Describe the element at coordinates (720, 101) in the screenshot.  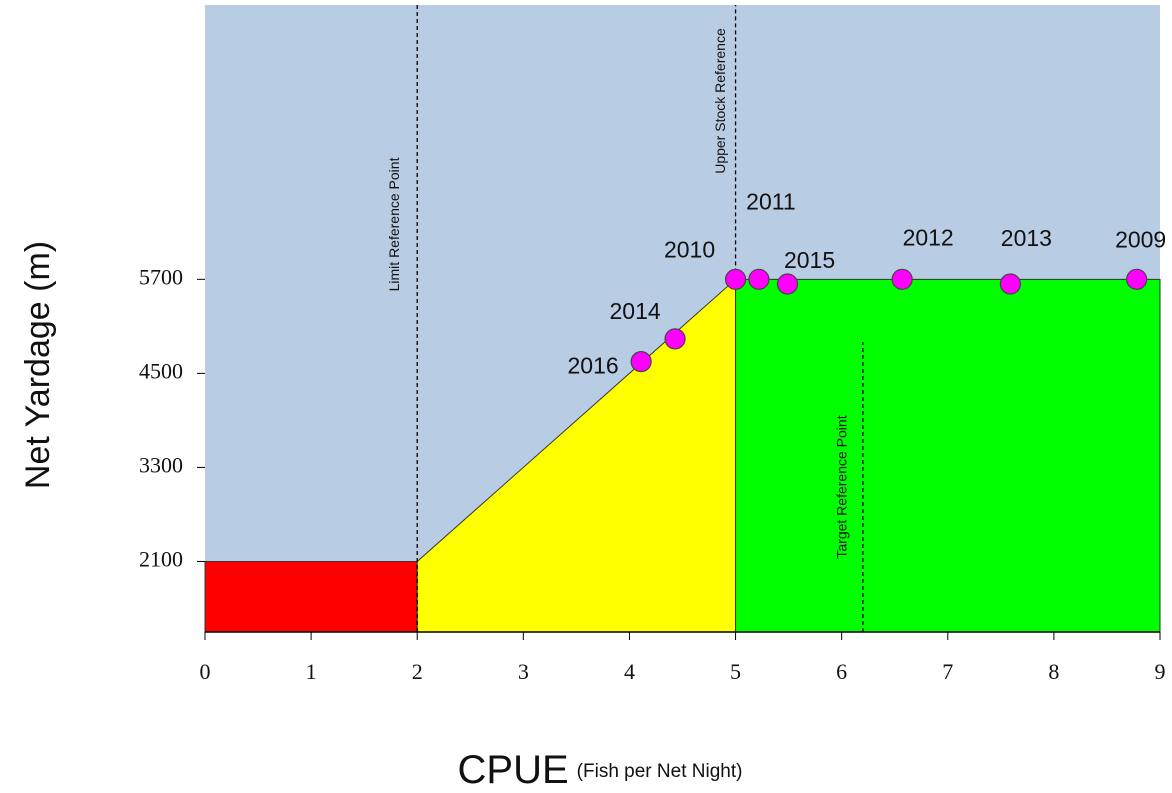
I see `reference-label: Upper Stock Reference` at that location.